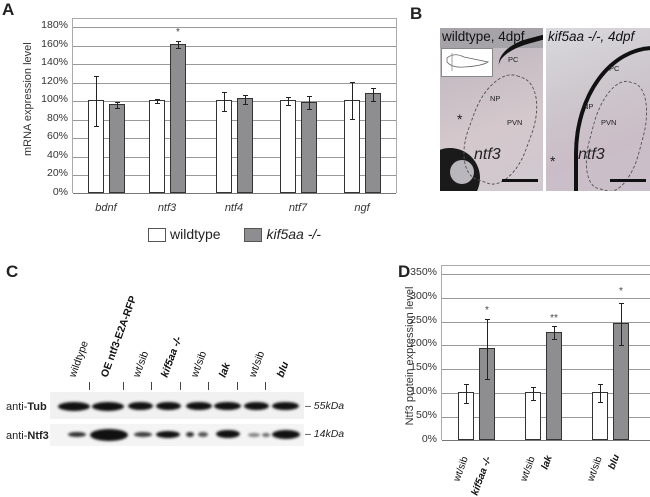 Image resolution: width=650 pixels, height=497 pixels. What do you see at coordinates (253, 235) in the screenshot?
I see `legend-swatch-kif5aa` at bounding box center [253, 235].